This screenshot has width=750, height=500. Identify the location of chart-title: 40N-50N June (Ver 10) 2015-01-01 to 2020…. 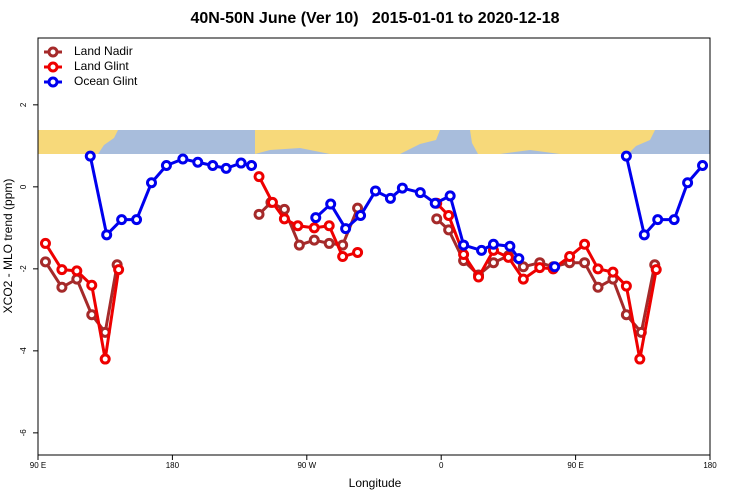
(374, 18).